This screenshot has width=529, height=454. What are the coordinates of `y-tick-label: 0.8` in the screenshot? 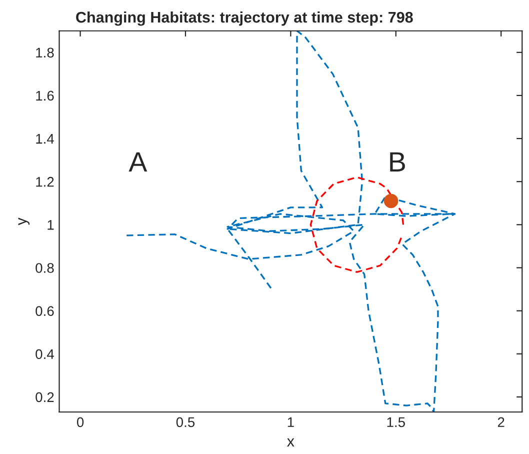 It's located at (45, 268).